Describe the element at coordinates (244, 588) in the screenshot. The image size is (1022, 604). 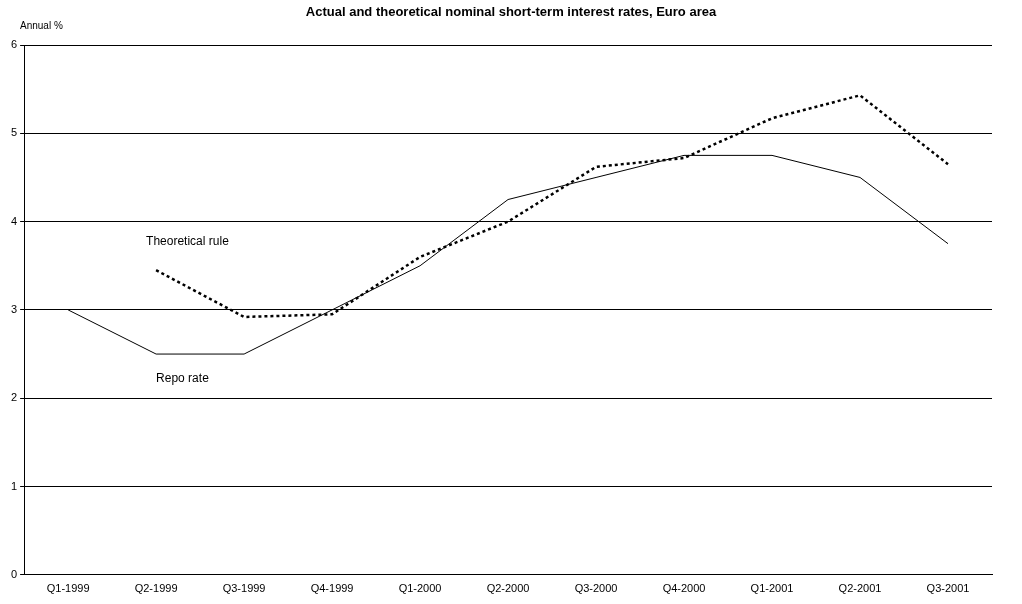
I see `x-tick-label: Q3-1999` at that location.